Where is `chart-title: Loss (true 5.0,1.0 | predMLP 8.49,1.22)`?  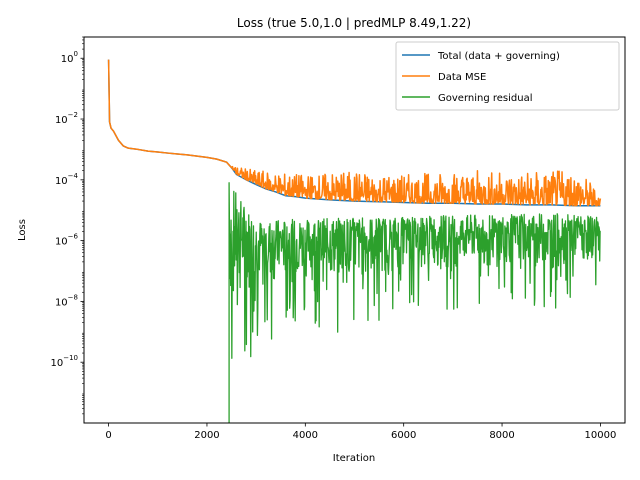 chart-title: Loss (true 5.0,1.0 | predMLP 8.49,1.22) is located at coordinates (354, 23).